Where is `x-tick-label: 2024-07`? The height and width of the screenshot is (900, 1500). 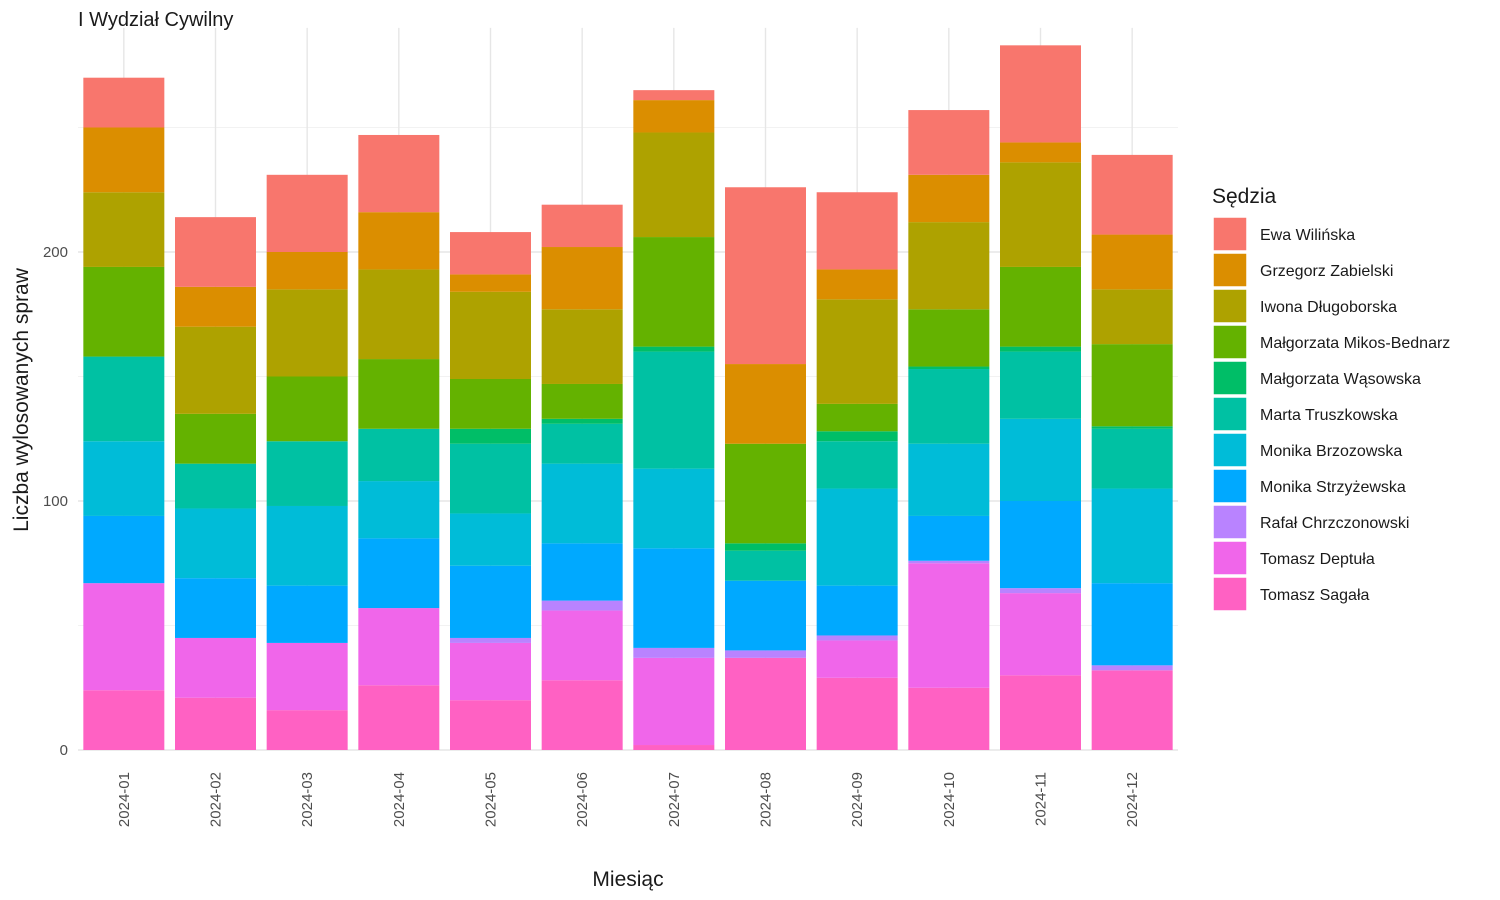
x-tick-label: 2024-07 is located at coordinates (674, 799).